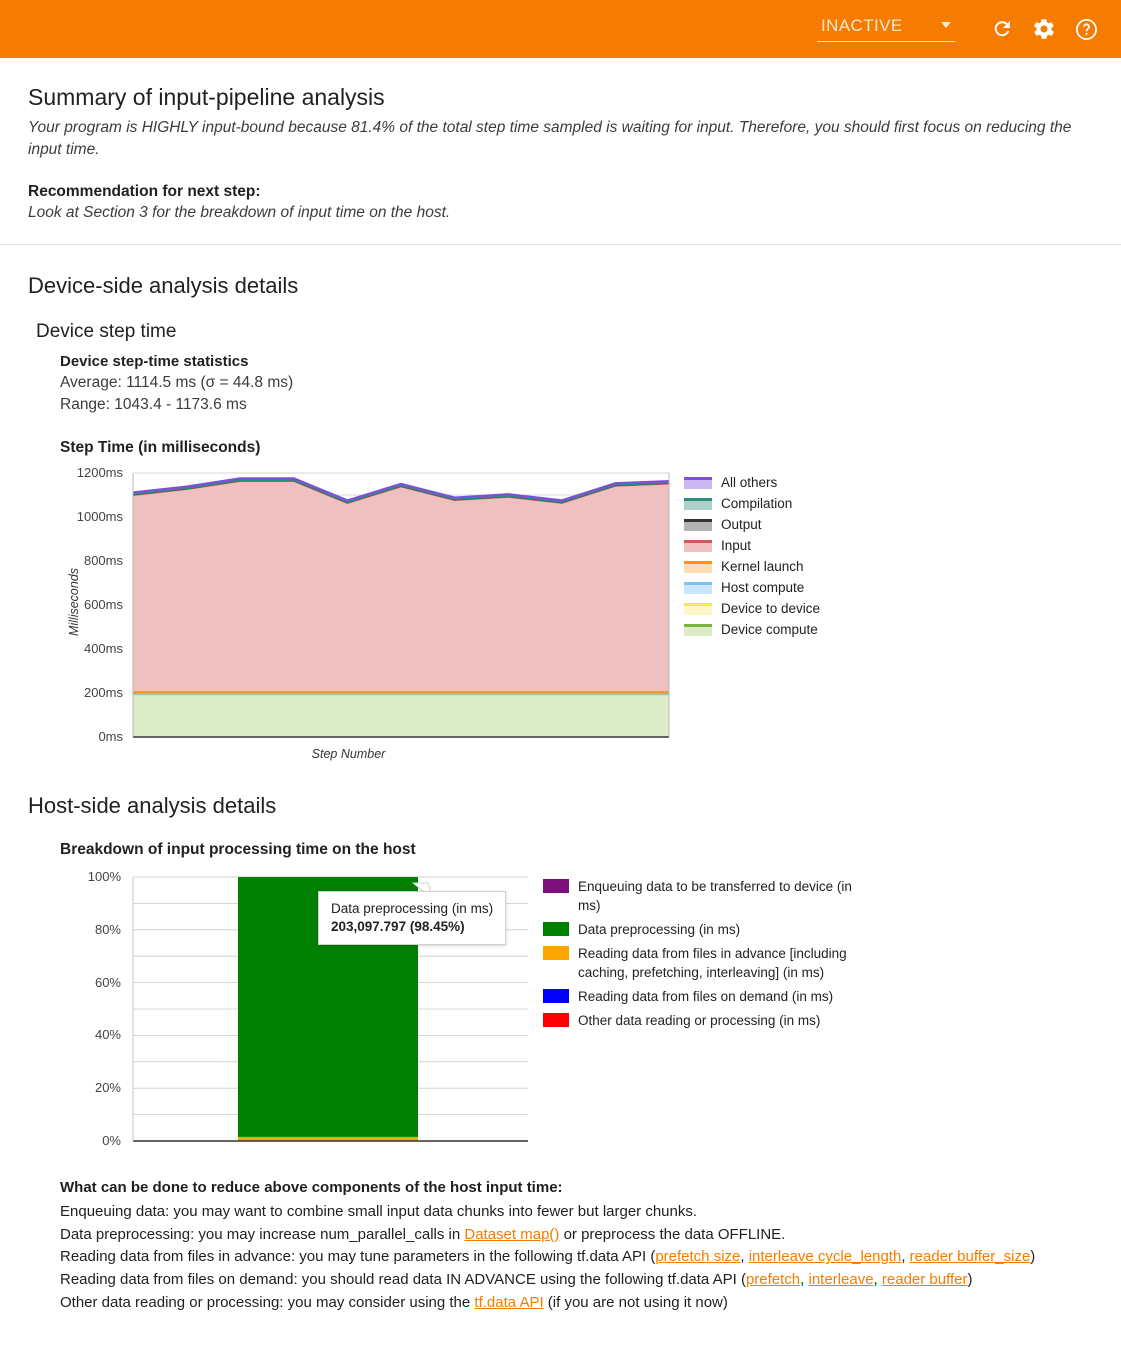 The width and height of the screenshot is (1121, 1363). Describe the element at coordinates (1002, 29) in the screenshot. I see `refresh-icon` at that location.